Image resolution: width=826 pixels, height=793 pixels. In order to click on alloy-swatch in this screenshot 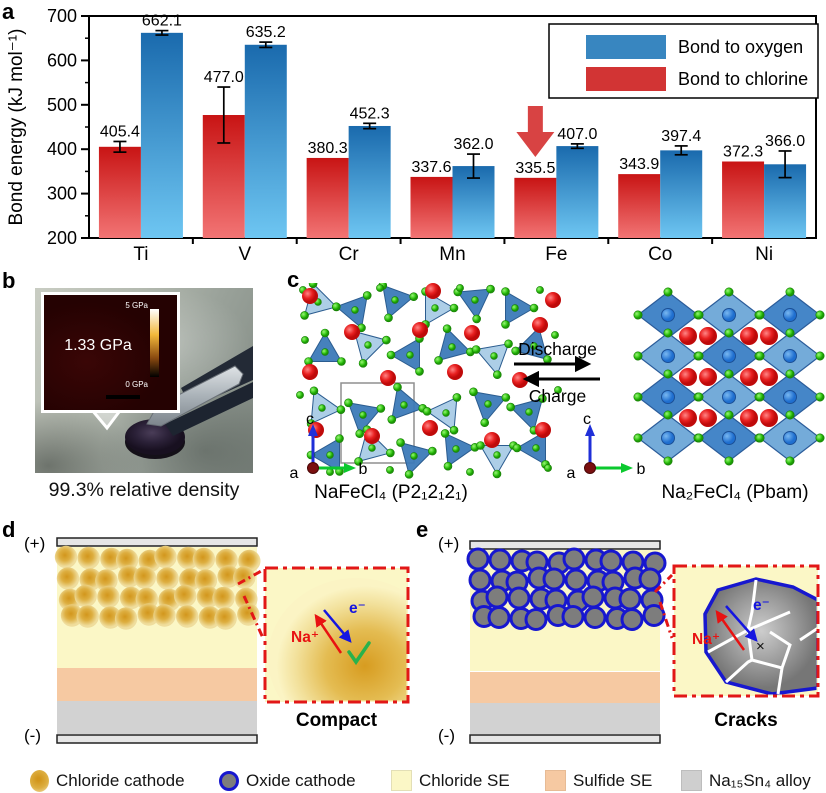, I will do `click(691, 780)`.